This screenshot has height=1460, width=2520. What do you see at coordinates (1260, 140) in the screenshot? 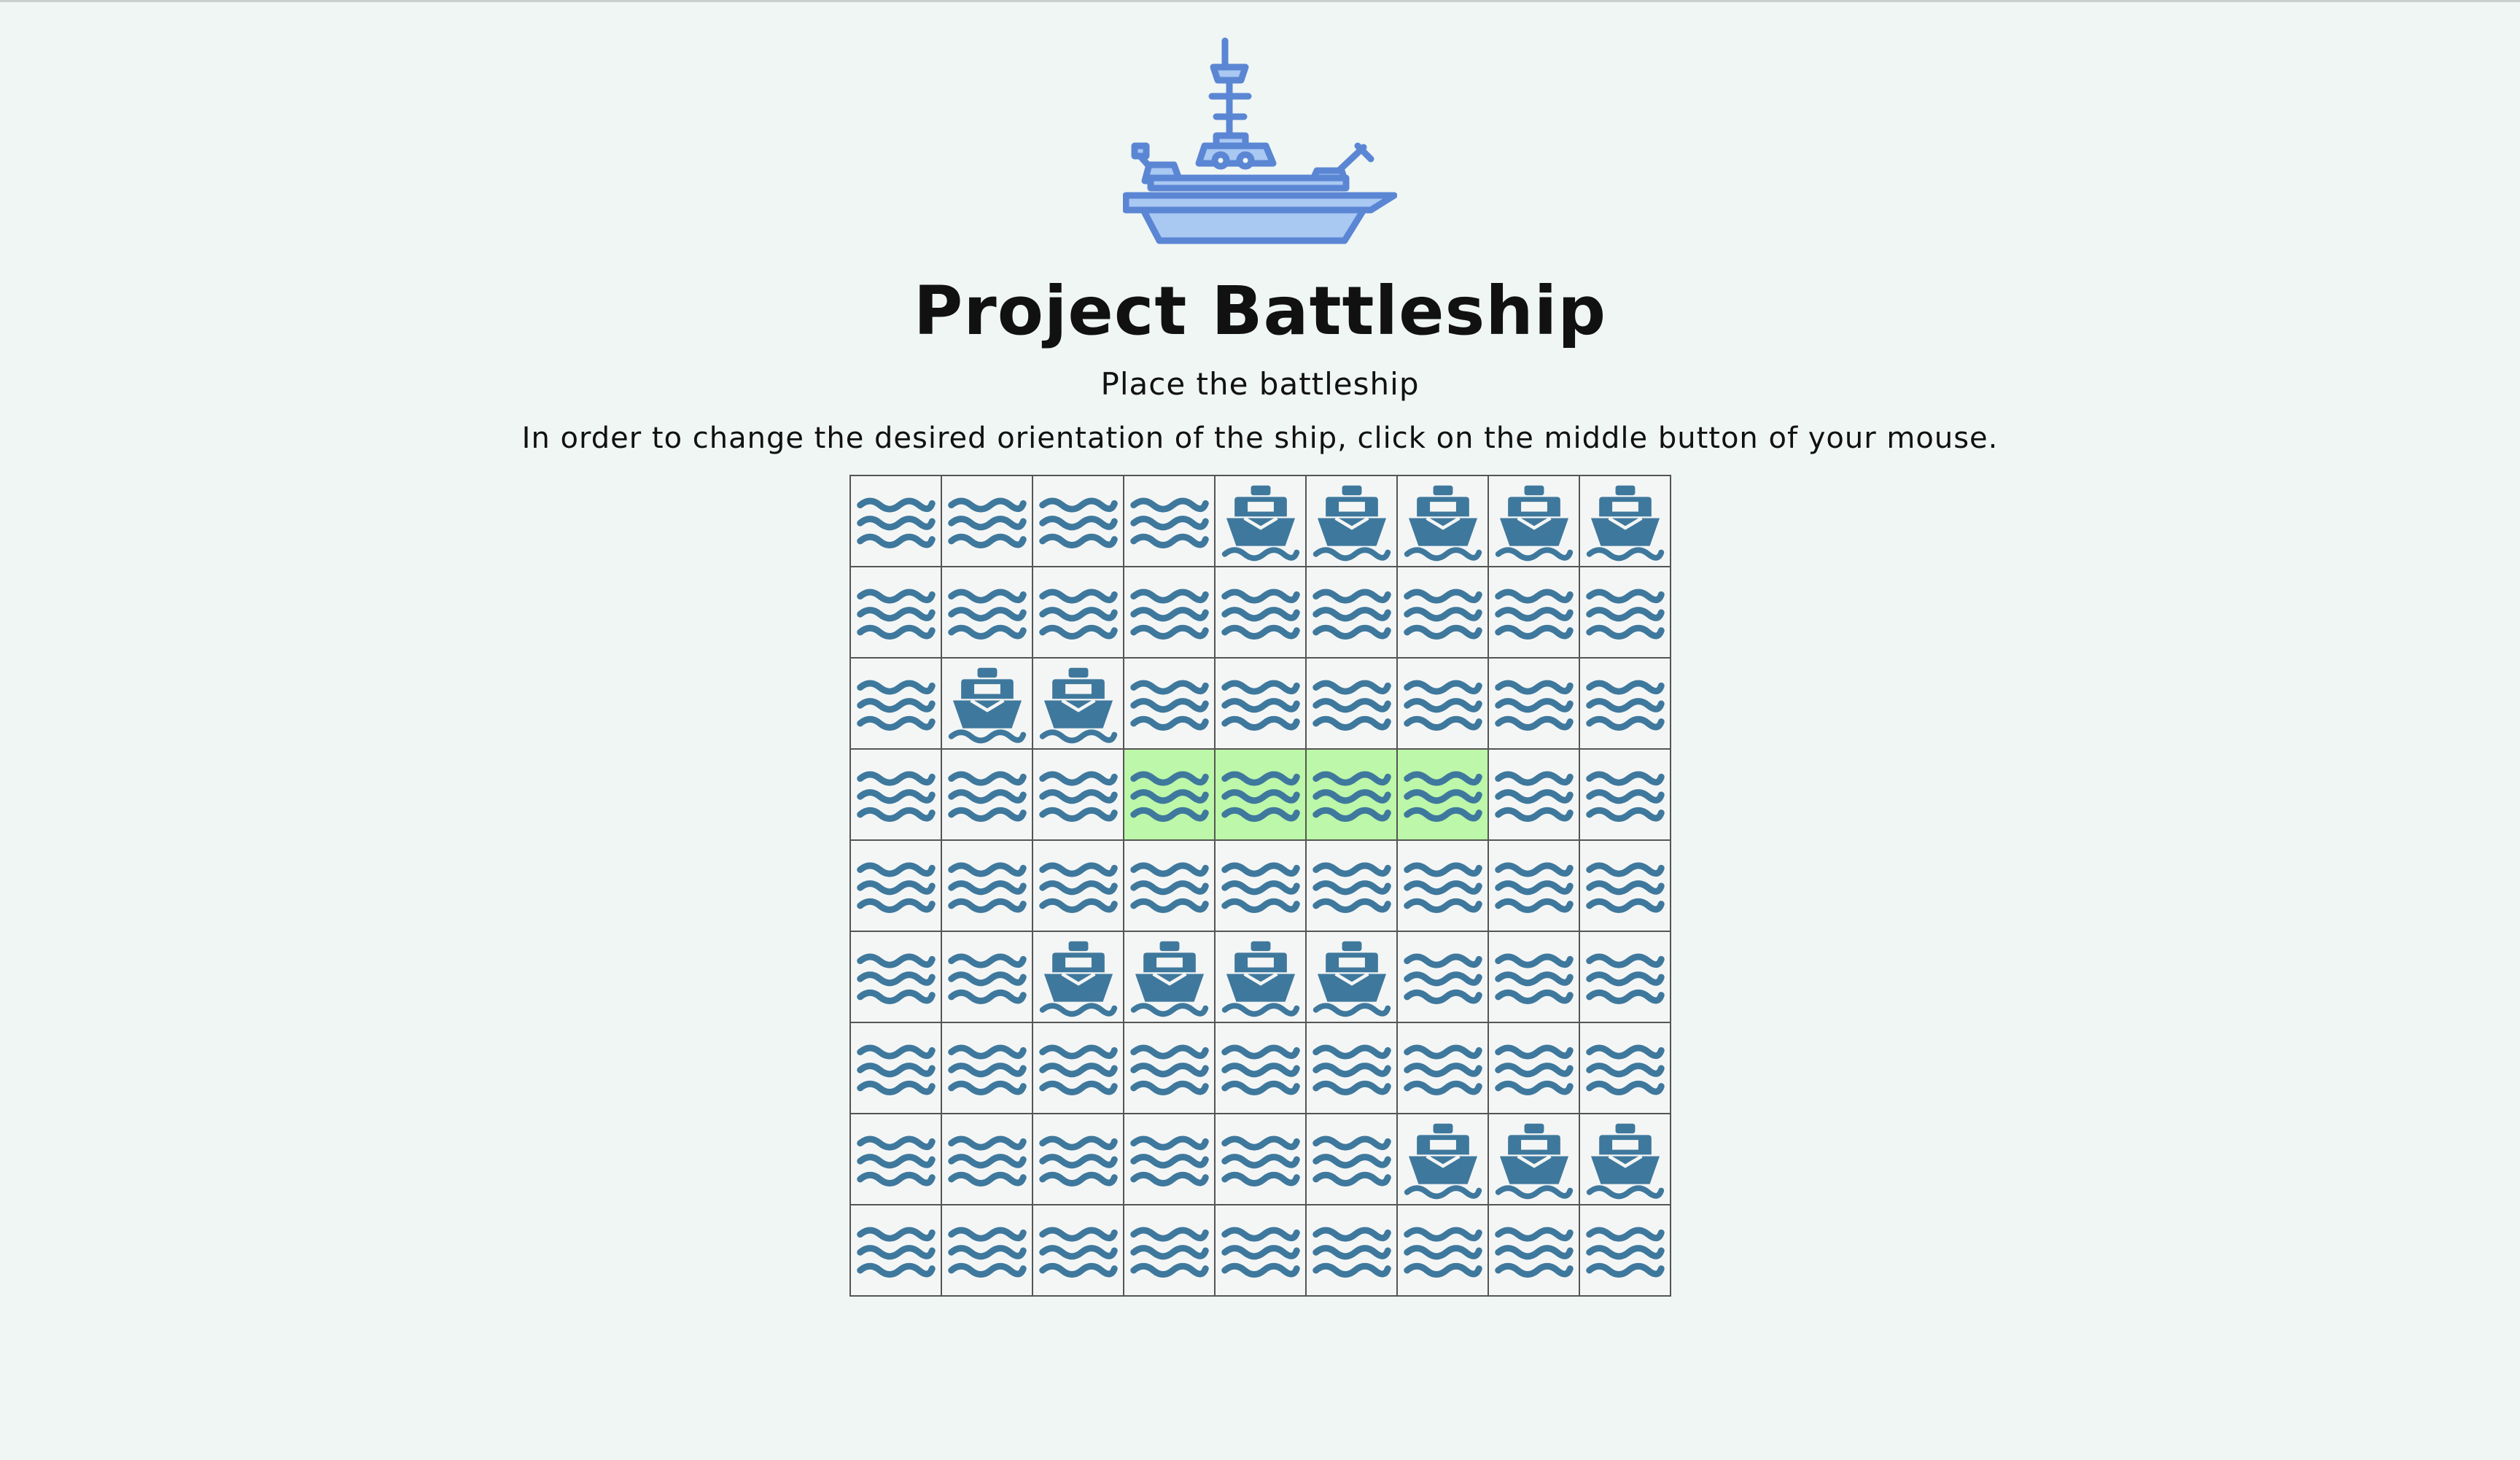
I see `battleship-icon` at bounding box center [1260, 140].